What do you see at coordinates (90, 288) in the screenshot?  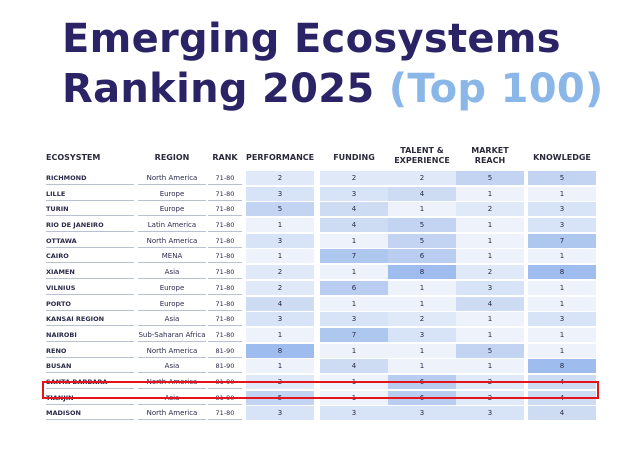 I see `ecosystem-cell: VILNIUS` at bounding box center [90, 288].